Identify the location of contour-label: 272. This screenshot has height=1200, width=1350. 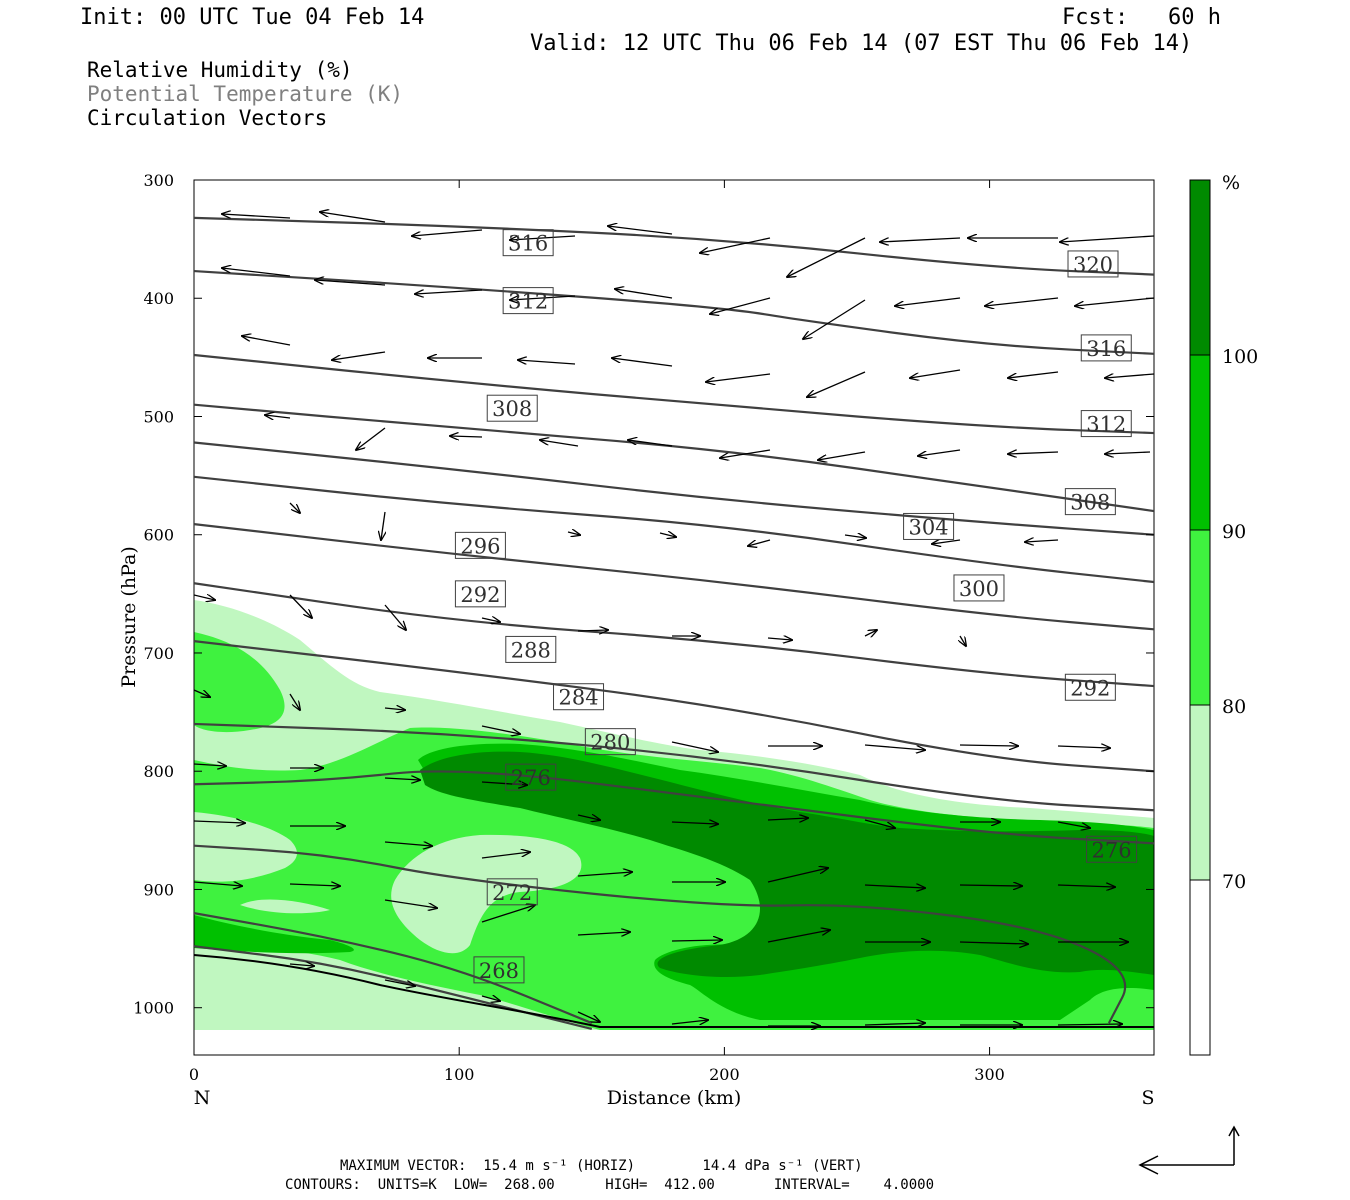
(512, 892).